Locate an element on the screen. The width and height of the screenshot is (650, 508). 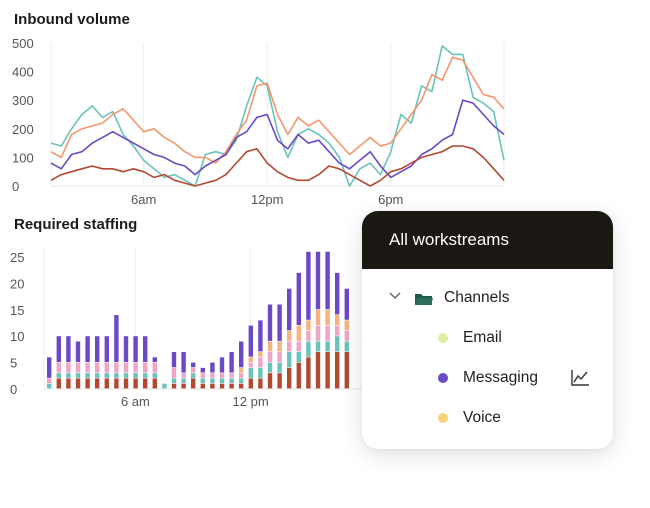
workstreams-panel-title: All workstreams is located at coordinates (487, 240).